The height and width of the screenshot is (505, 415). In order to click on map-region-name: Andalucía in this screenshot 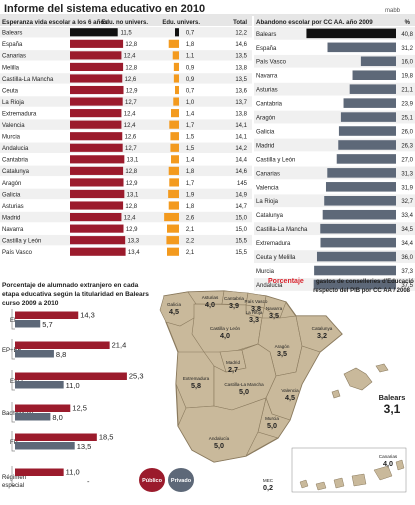, I will do `click(219, 438)`.